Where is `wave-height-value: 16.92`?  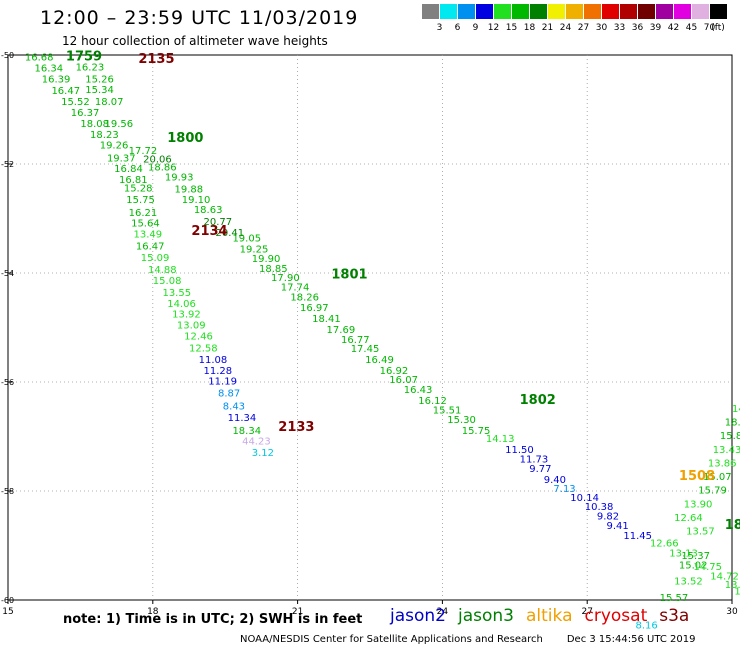
wave-height-value: 16.92 is located at coordinates (394, 371).